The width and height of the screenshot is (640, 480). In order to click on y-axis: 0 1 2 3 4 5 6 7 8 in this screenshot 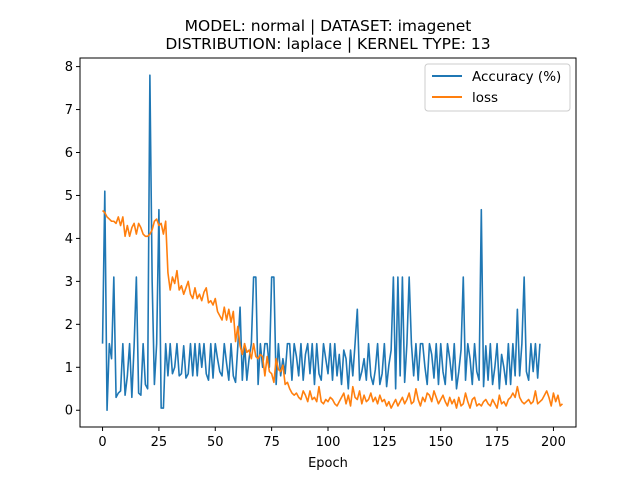, I will do `click(72, 239)`.